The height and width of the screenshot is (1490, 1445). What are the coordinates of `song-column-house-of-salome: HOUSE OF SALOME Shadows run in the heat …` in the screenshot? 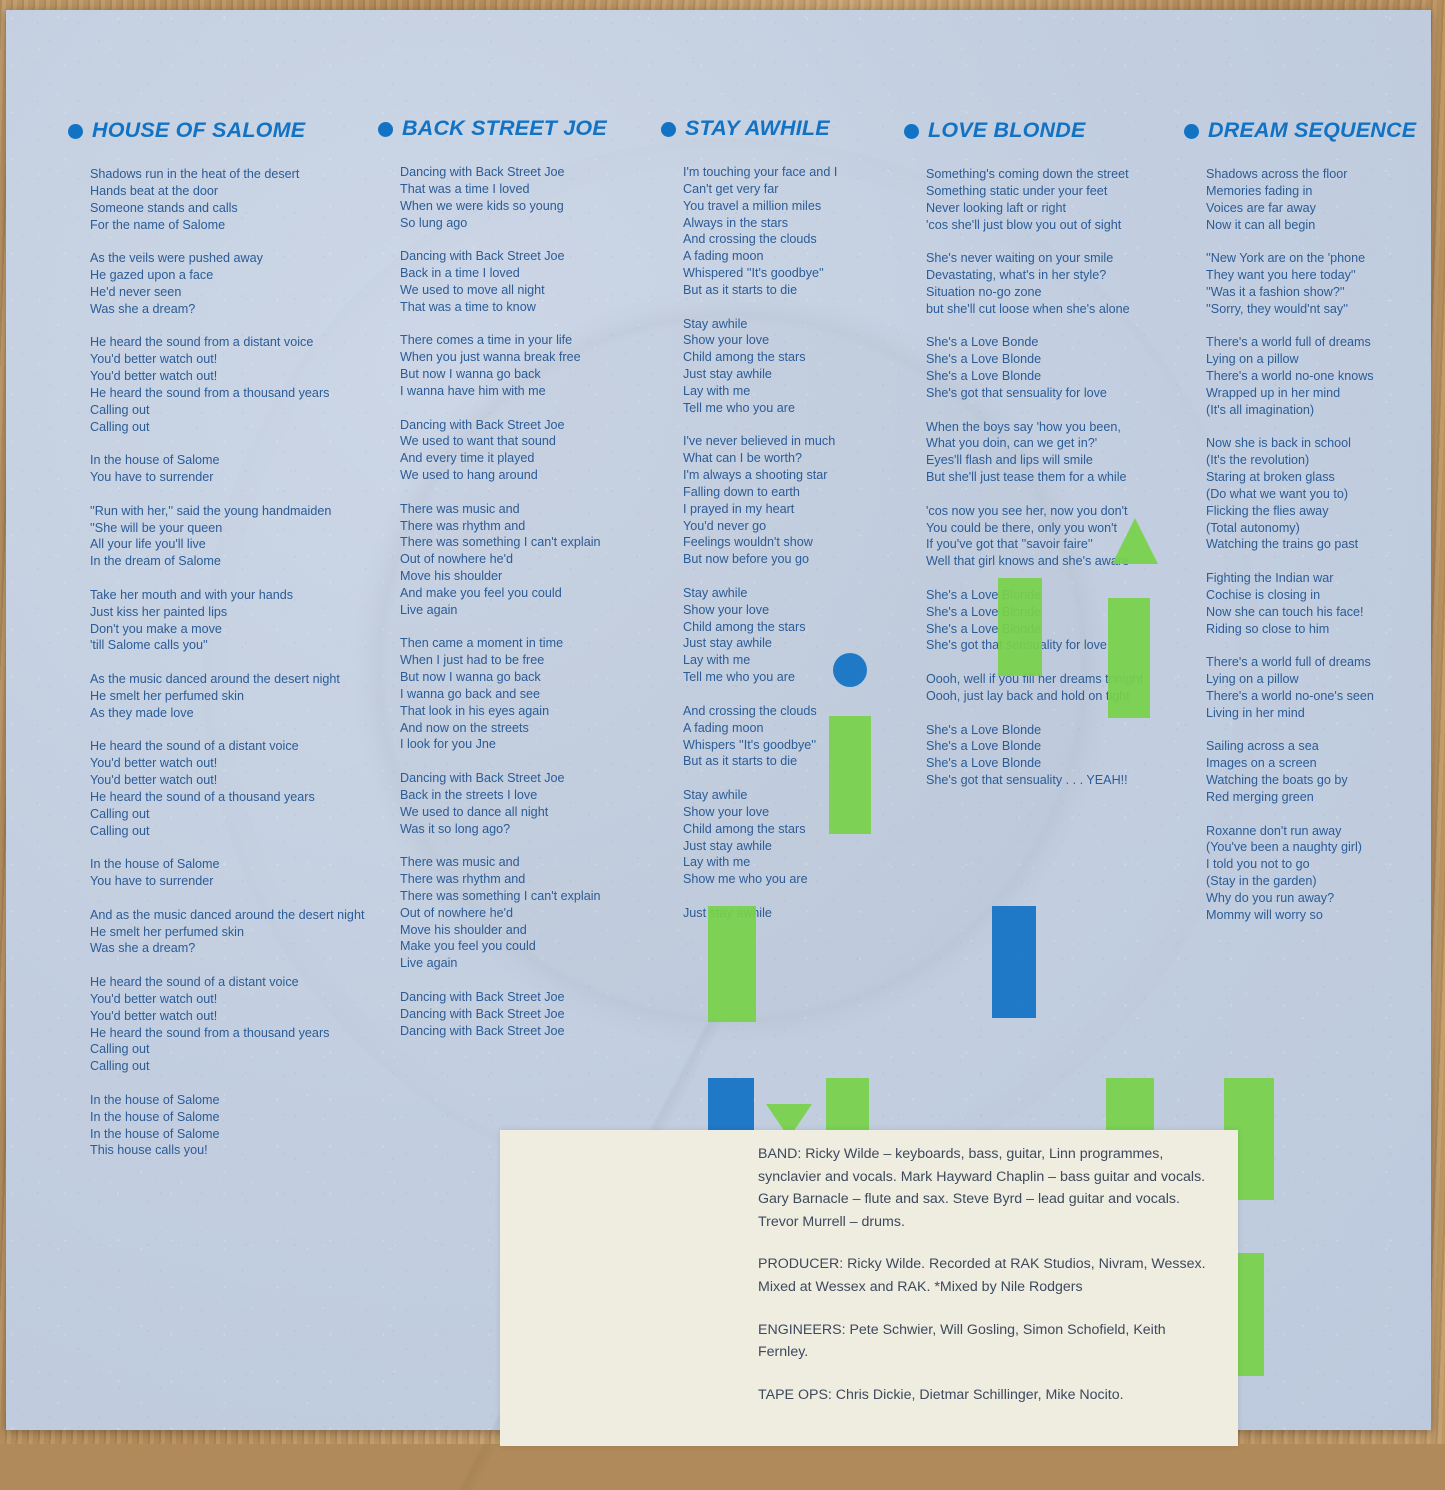 It's located at (218, 647).